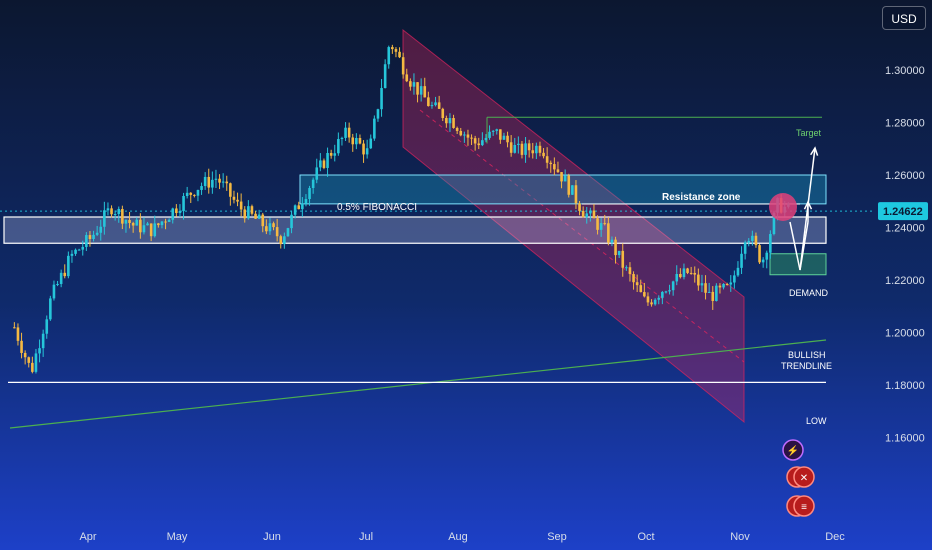 Image resolution: width=932 pixels, height=550 pixels. What do you see at coordinates (905, 281) in the screenshot?
I see `y-tick-label: 1.22000` at bounding box center [905, 281].